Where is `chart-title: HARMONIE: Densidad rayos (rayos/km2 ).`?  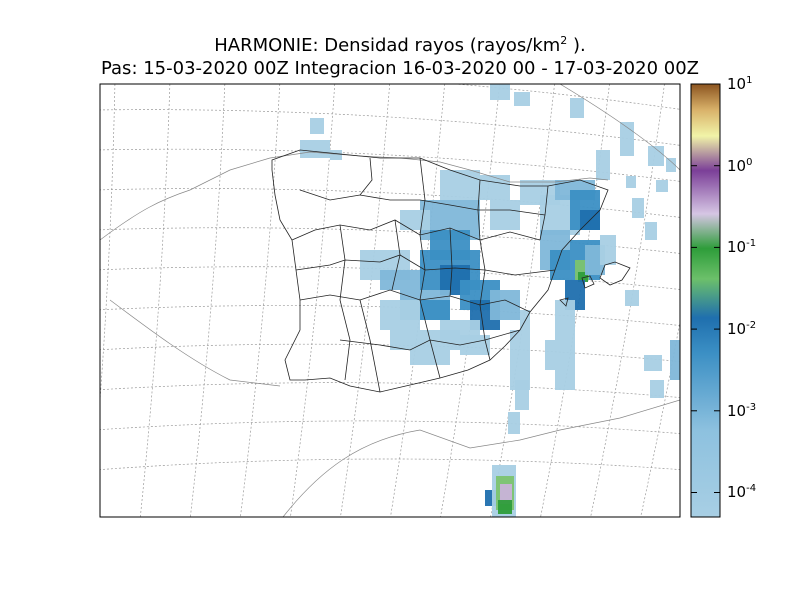 chart-title: HARMONIE: Densidad rayos (rayos/km2 ). is located at coordinates (400, 45).